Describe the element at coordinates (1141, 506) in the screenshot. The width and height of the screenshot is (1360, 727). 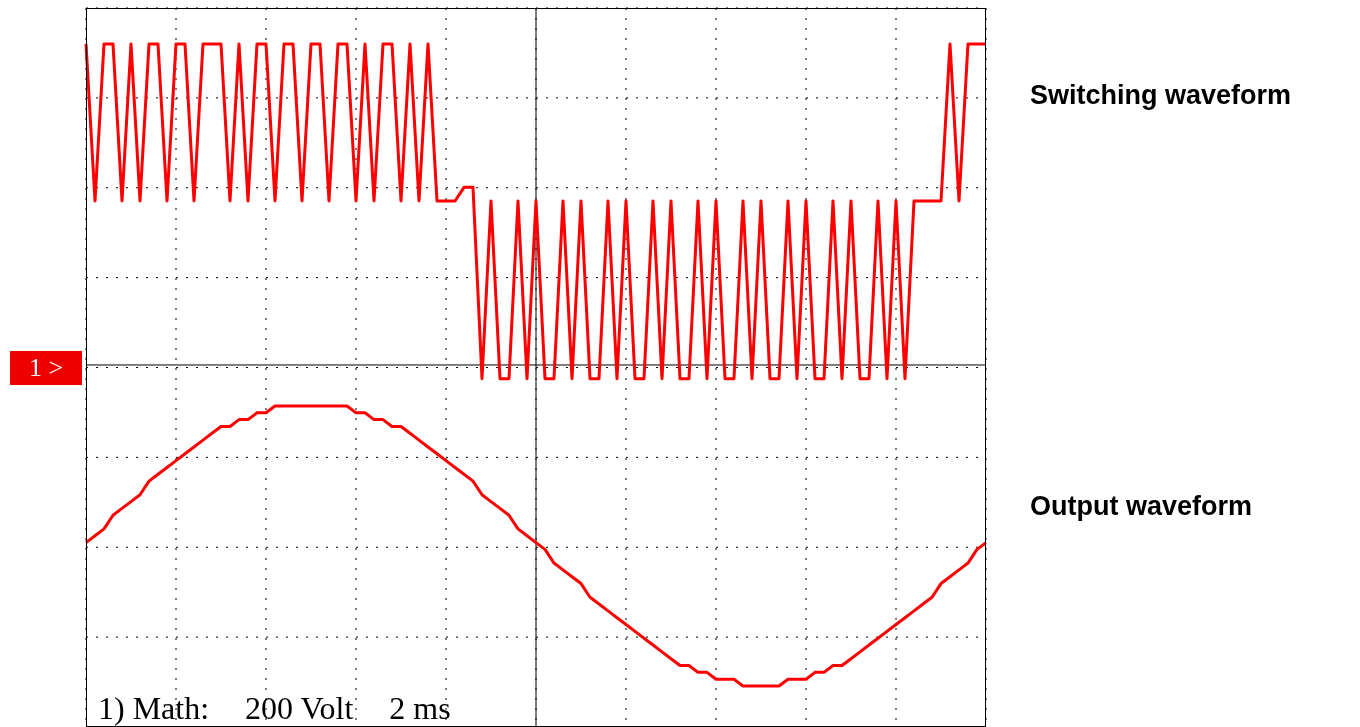
I see `series-label: Output waveform` at that location.